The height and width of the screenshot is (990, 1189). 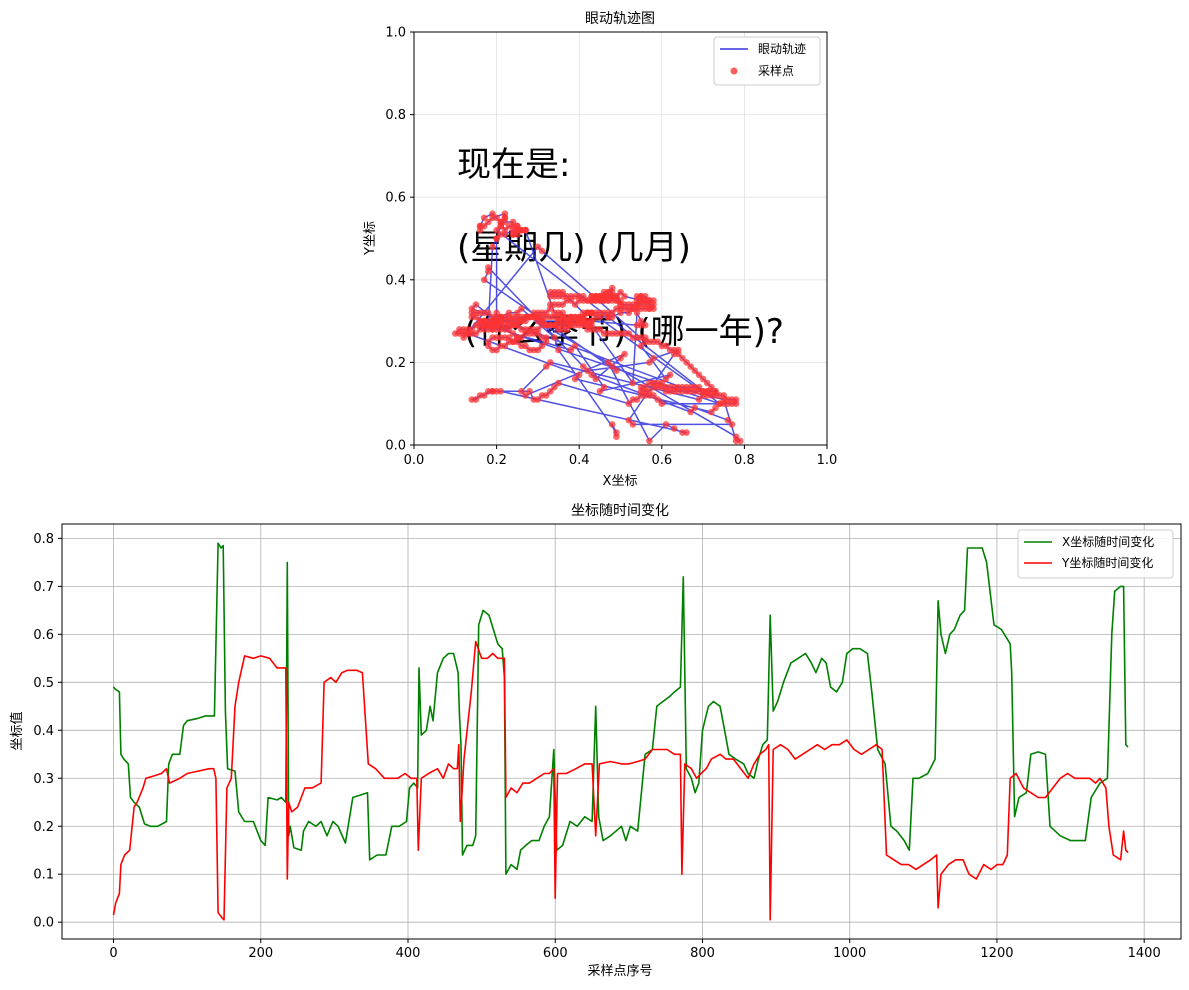 I want to click on bottom-xtick-label: 1400, so click(x=1144, y=953).